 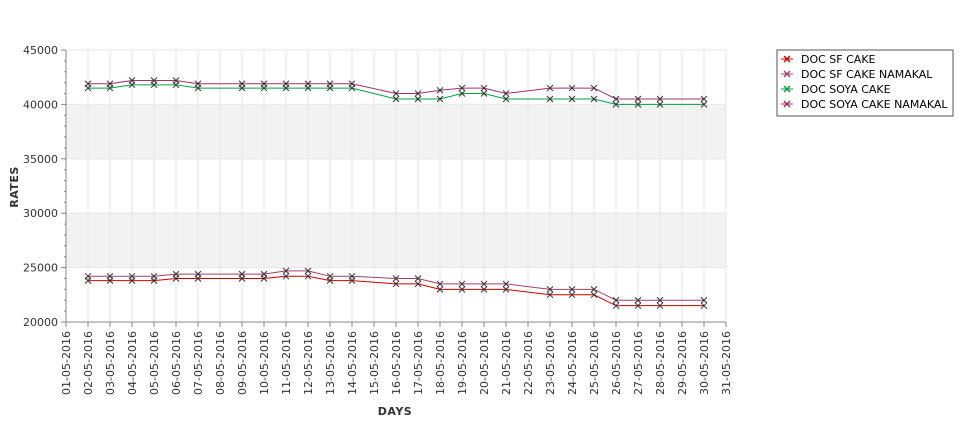 I want to click on x-tick-label: 21-05-2016, so click(x=506, y=363).